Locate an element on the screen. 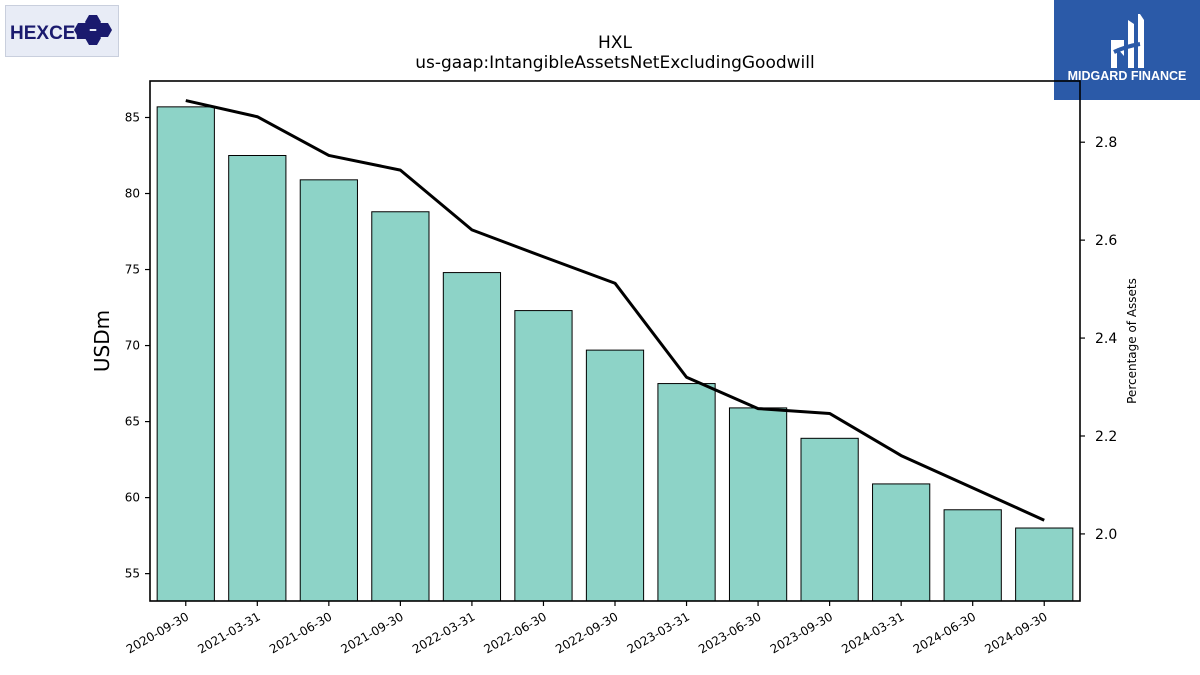 This screenshot has width=1200, height=675. y2-axis-label: Percentage of Assets is located at coordinates (1132, 341).